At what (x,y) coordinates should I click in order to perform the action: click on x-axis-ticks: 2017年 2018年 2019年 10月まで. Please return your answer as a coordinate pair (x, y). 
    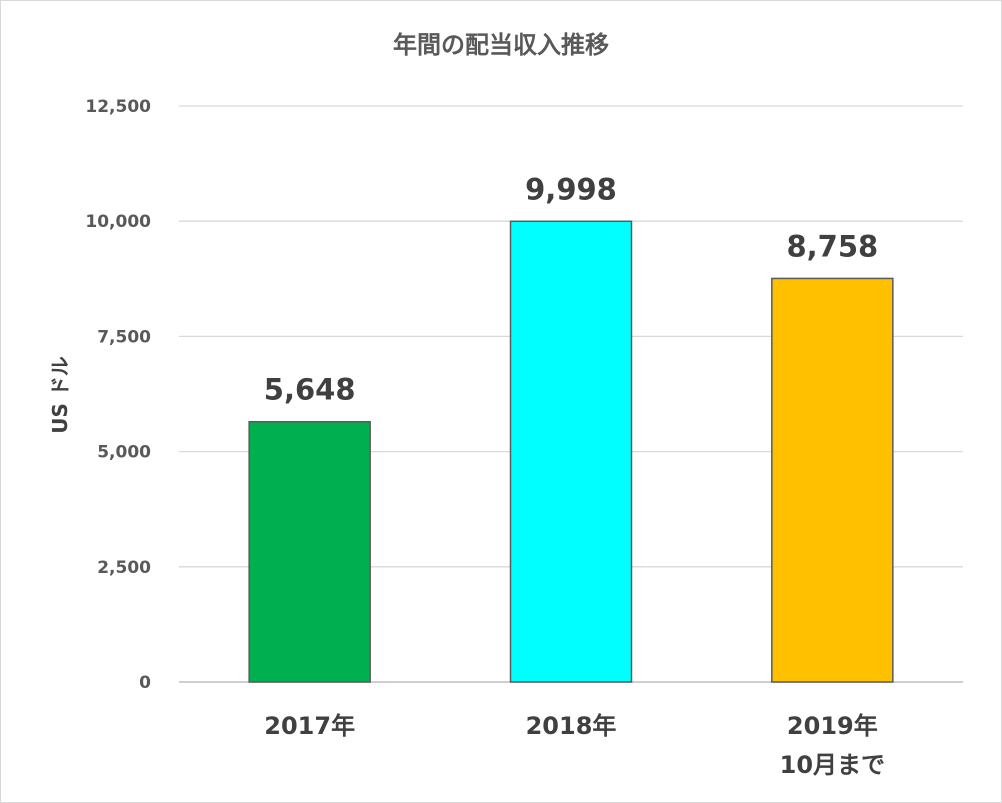
    Looking at the image, I should click on (574, 745).